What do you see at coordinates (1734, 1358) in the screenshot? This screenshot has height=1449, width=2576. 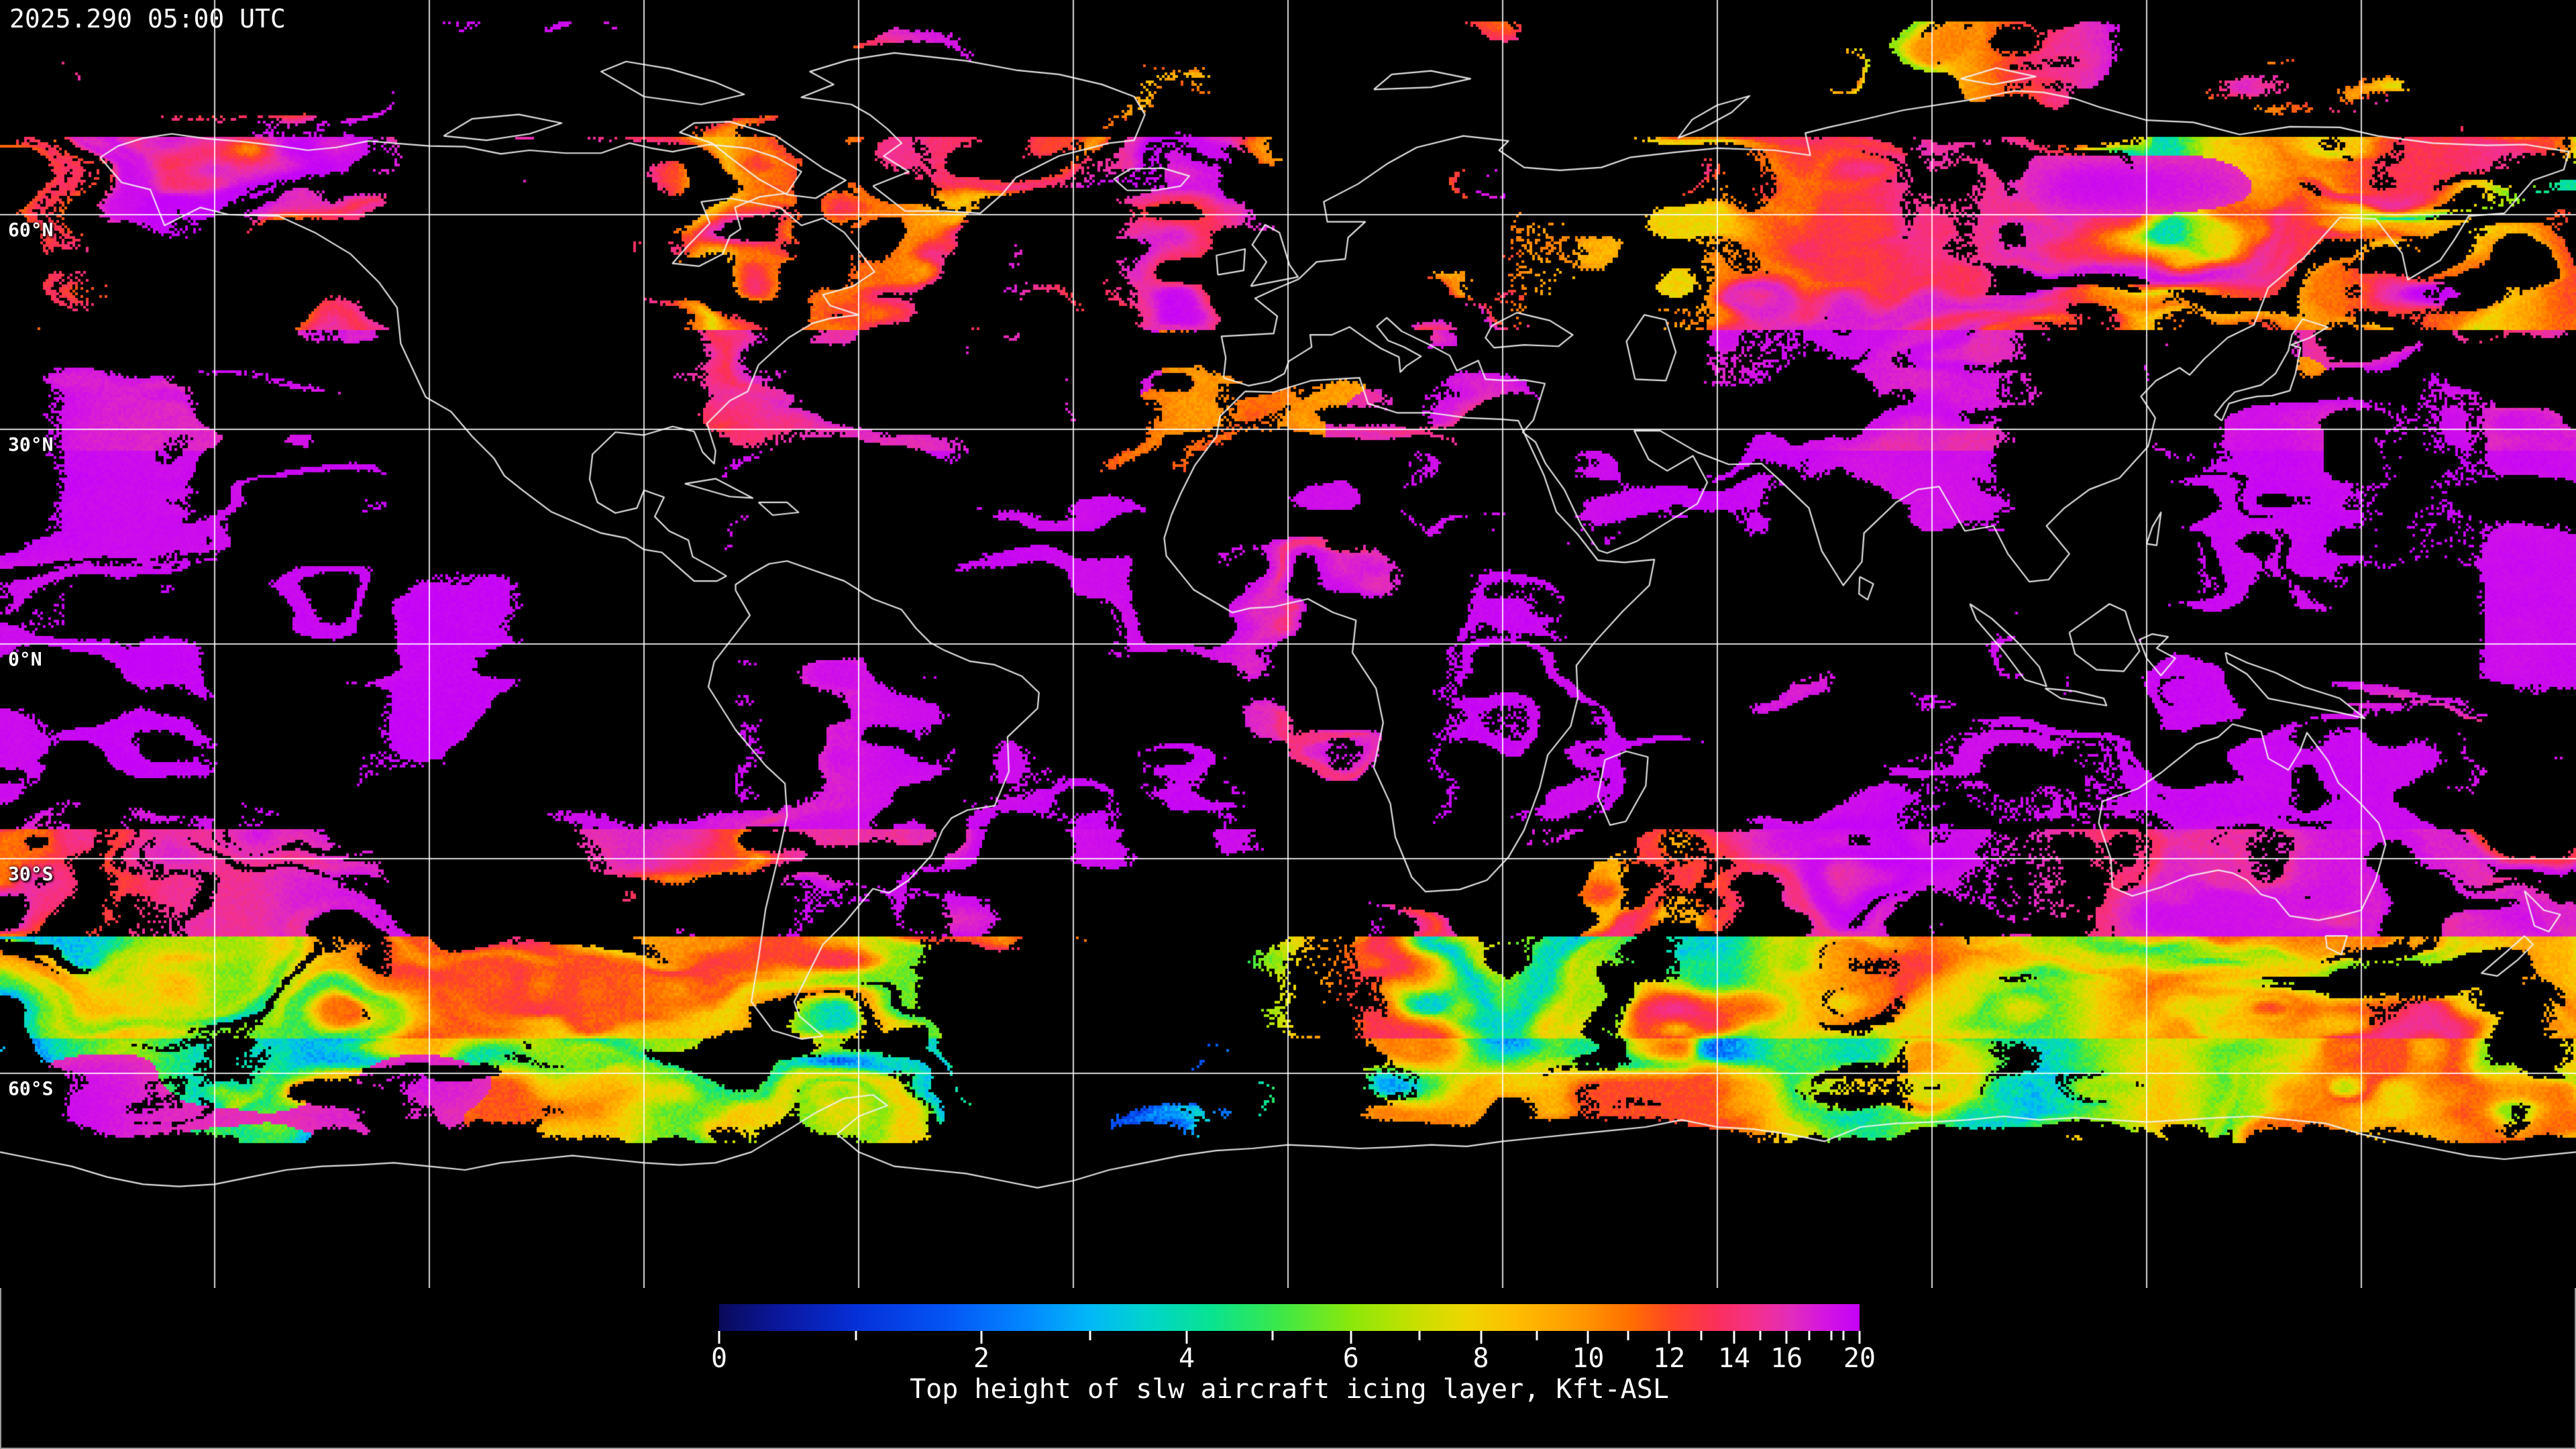 I see `colorbar-tick-label: 14` at bounding box center [1734, 1358].